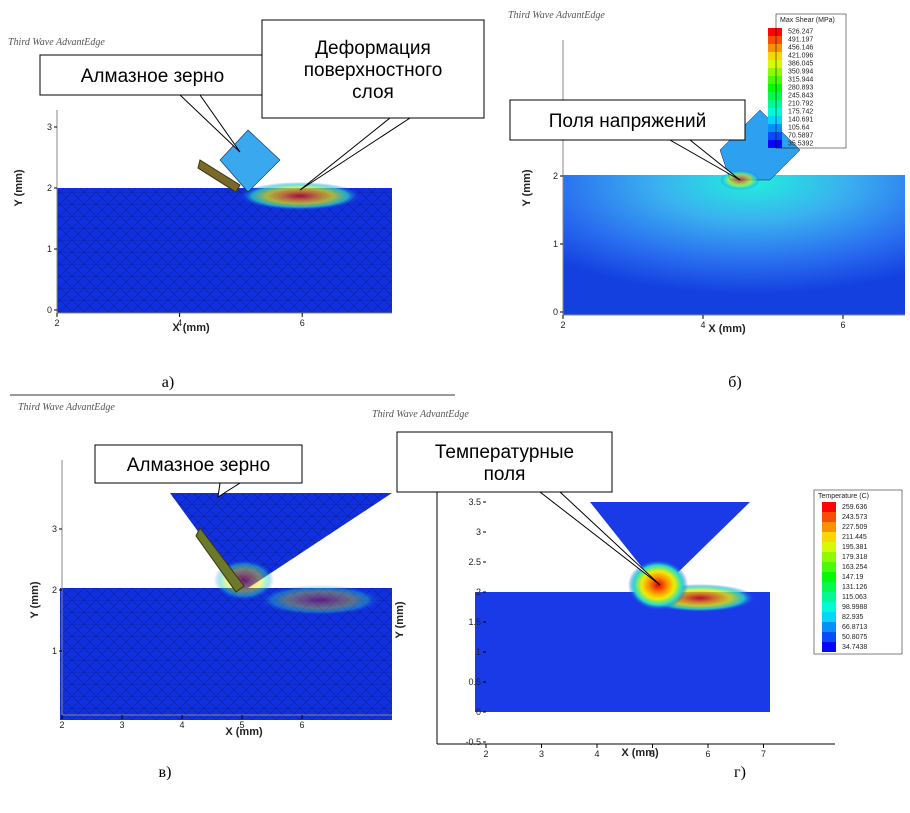 Image resolution: width=910 pixels, height=813 pixels. What do you see at coordinates (800, 88) in the screenshot?
I see `legend-label: 280.893` at bounding box center [800, 88].